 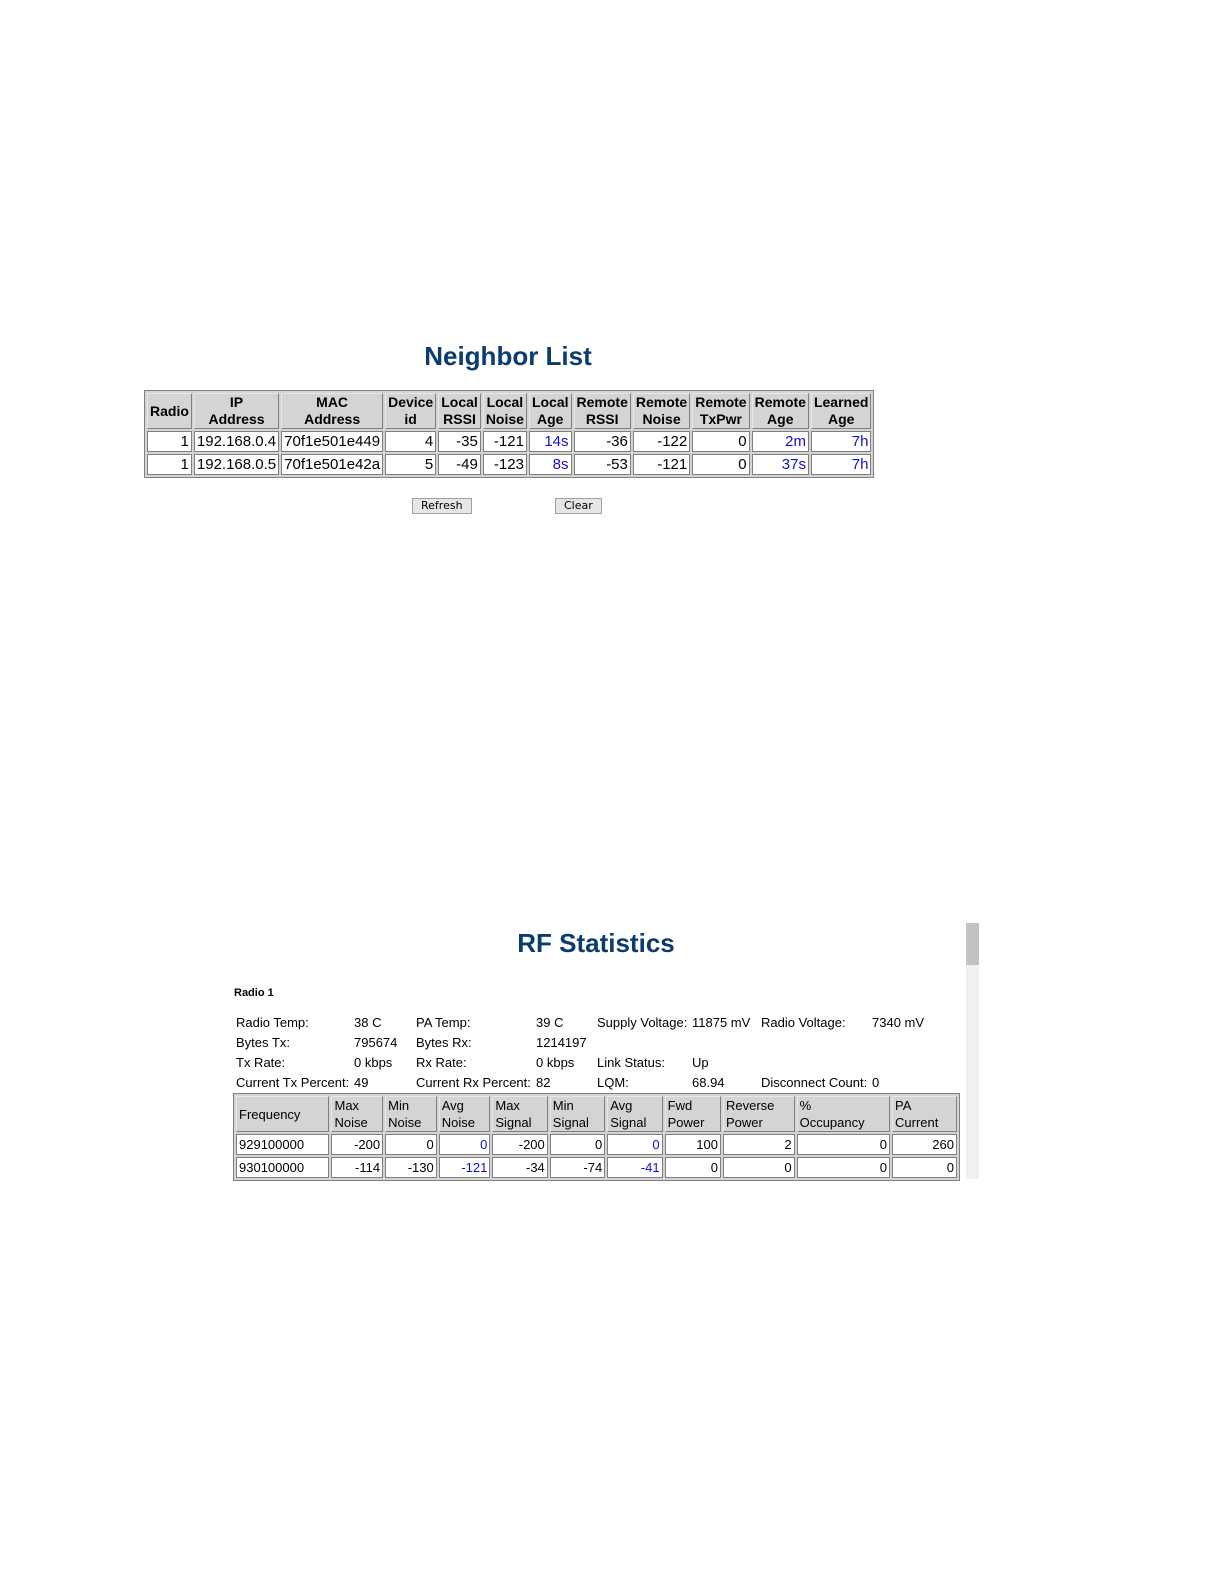 What do you see at coordinates (332, 411) in the screenshot?
I see `column-header: MAC Address` at bounding box center [332, 411].